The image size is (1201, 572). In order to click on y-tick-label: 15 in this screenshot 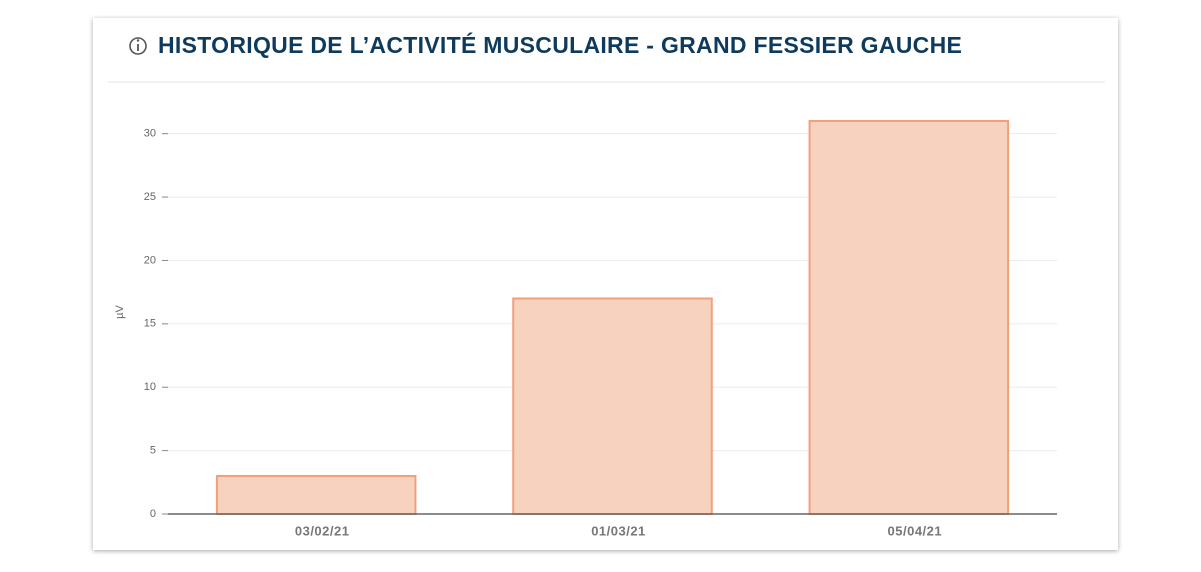, I will do `click(150, 324)`.